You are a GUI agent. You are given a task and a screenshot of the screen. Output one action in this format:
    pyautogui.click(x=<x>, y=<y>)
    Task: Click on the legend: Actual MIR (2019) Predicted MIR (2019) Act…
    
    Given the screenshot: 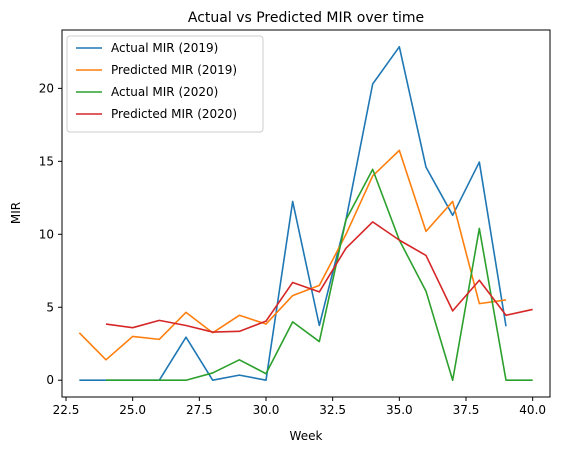 What is the action you would take?
    pyautogui.click(x=165, y=84)
    